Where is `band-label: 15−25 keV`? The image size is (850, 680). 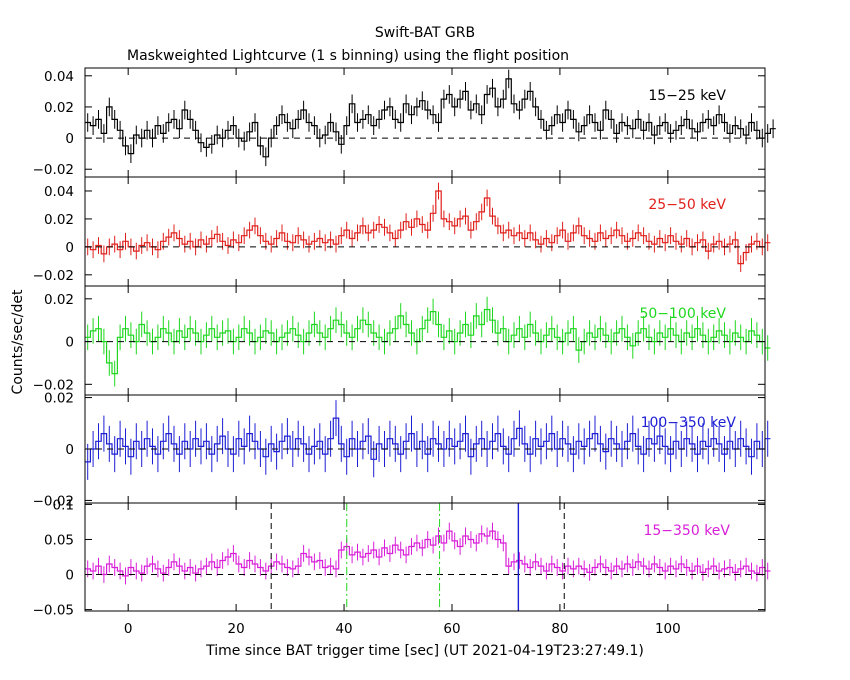
band-label: 15−25 keV is located at coordinates (687, 96).